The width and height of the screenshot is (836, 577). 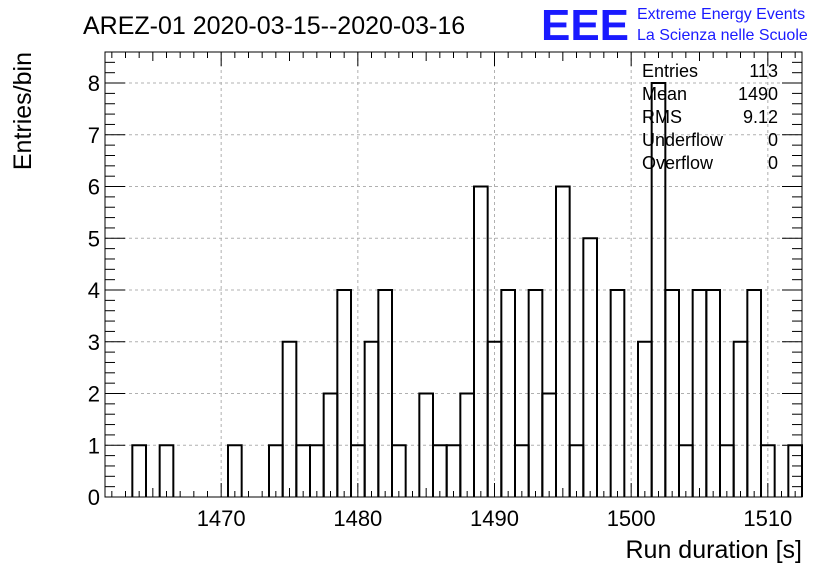 What do you see at coordinates (714, 550) in the screenshot?
I see `x-axis-label: Run duration [s]` at bounding box center [714, 550].